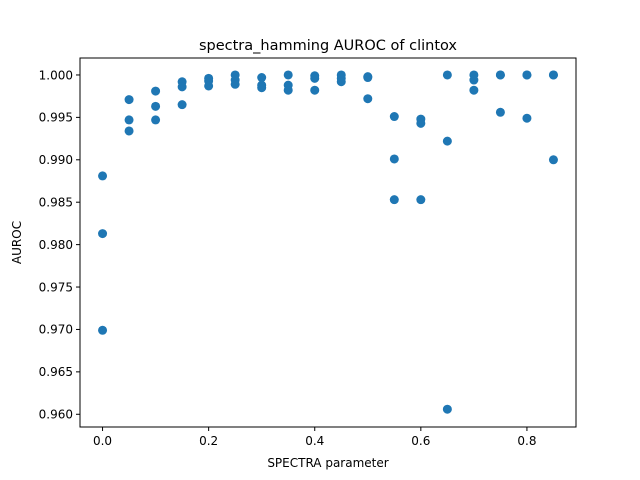  What do you see at coordinates (327, 463) in the screenshot?
I see `x-axis-label: SPECTRA parameter` at bounding box center [327, 463].